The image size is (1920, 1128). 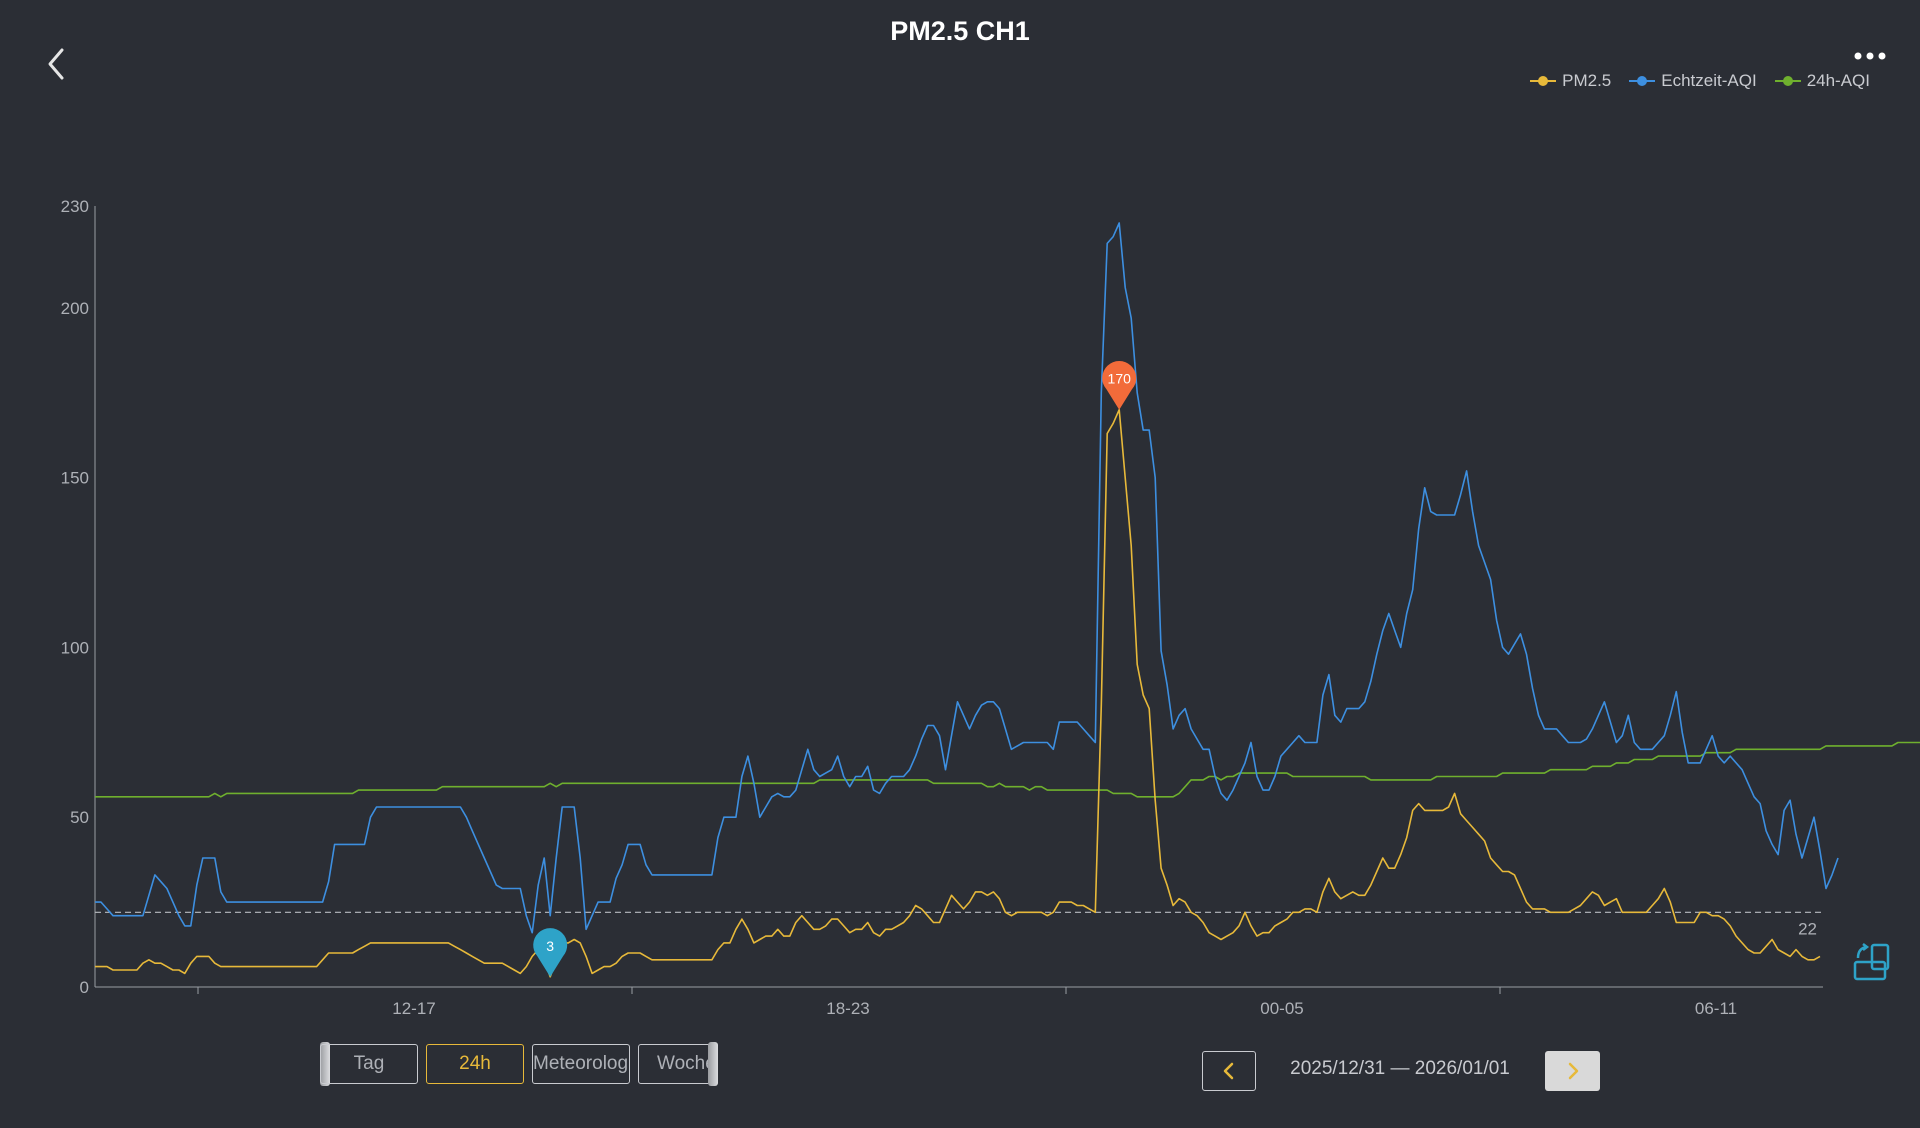 I want to click on date-range-label: 2025/12/31 — 2026/01/01, so click(x=1400, y=1068).